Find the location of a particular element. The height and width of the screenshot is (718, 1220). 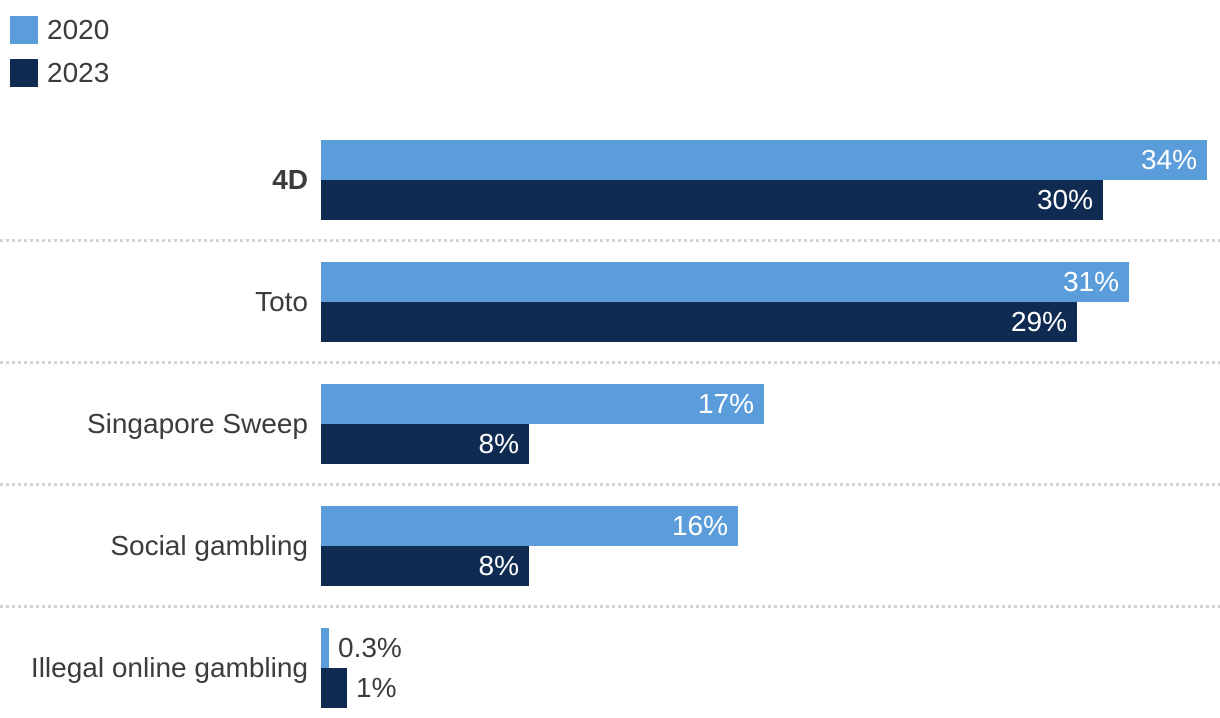

bar-value-label: 29% is located at coordinates (1038, 321).